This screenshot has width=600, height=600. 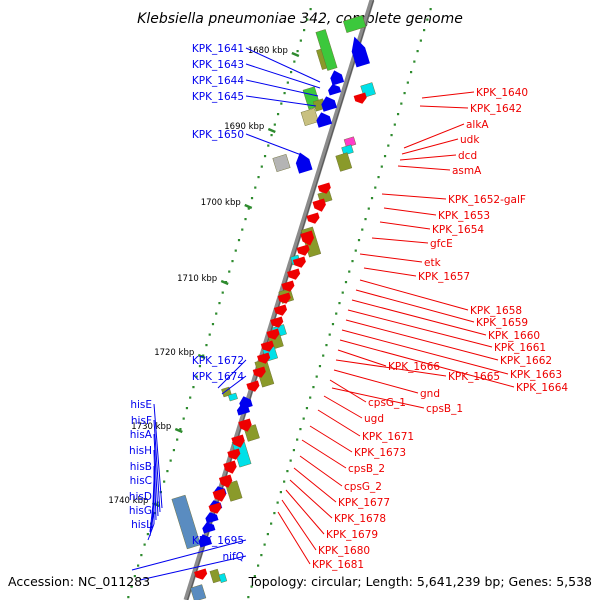 What do you see at coordinates (514, 336) in the screenshot?
I see `right-gene-label: KPK_1660` at bounding box center [514, 336].